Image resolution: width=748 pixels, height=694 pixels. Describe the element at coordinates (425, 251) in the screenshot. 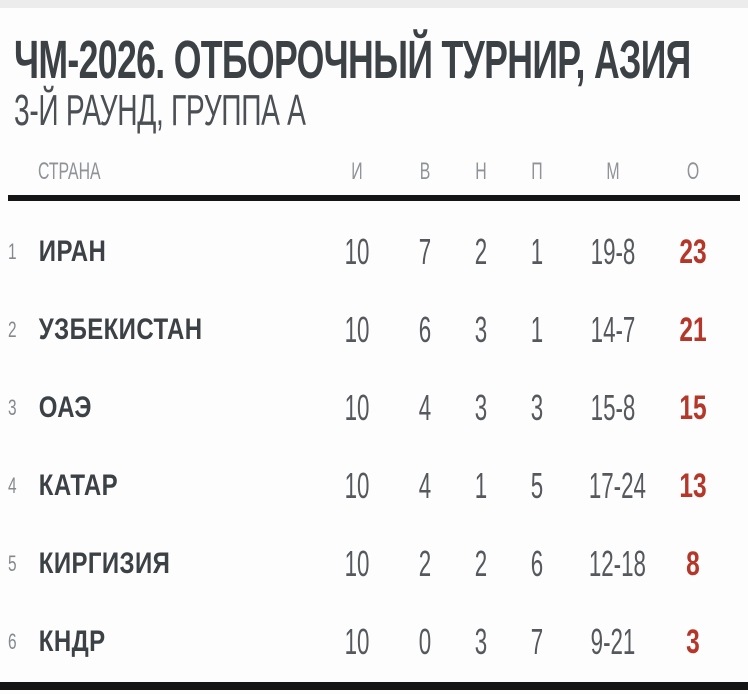

I see `wins-cell: 7` at that location.